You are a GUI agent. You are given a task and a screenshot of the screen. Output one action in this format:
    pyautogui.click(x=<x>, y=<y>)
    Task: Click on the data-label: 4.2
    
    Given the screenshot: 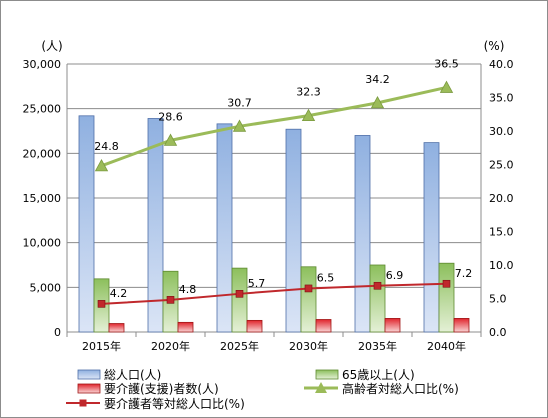 What is the action you would take?
    pyautogui.click(x=119, y=293)
    